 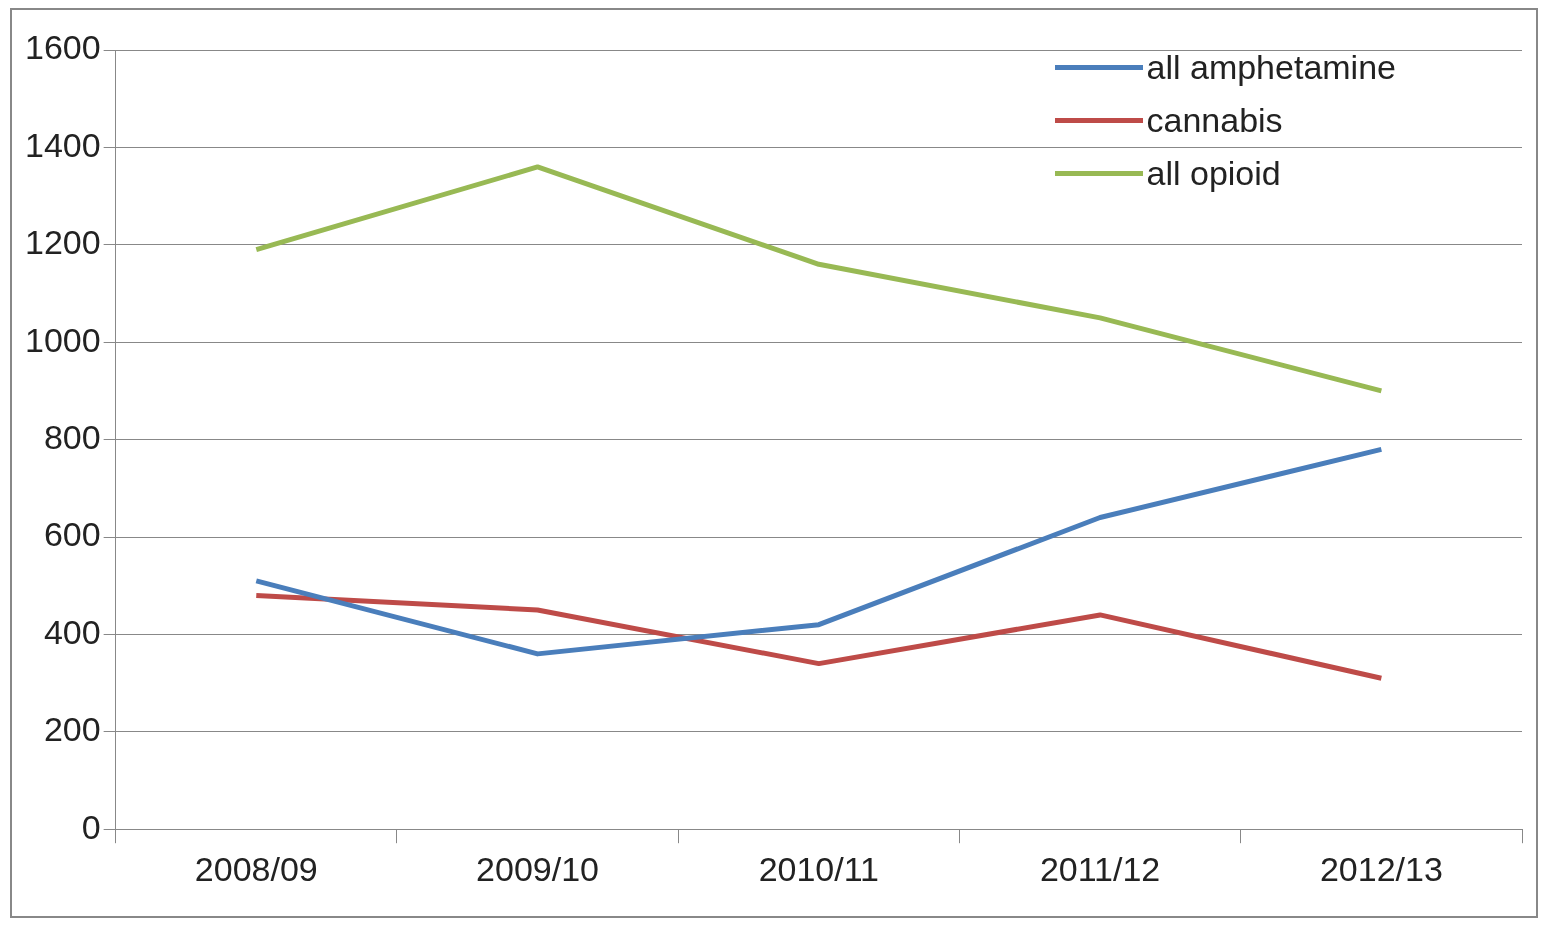 What do you see at coordinates (1271, 67) in the screenshot?
I see `legend-label: all amphetamine` at bounding box center [1271, 67].